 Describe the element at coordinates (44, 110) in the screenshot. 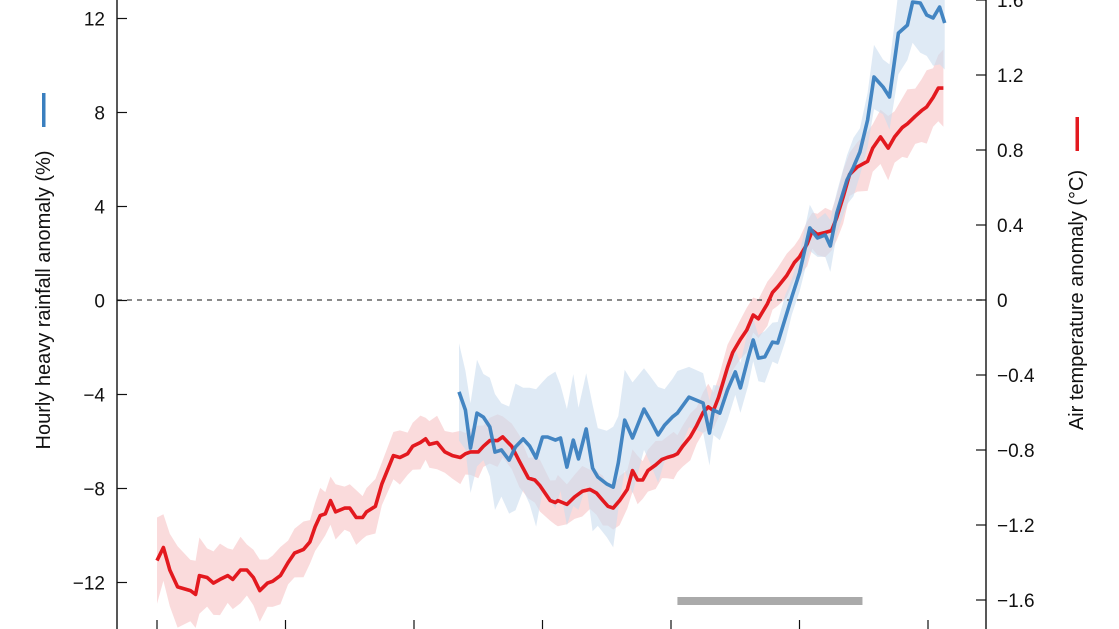

I see `rainfall-legend-marker` at that location.